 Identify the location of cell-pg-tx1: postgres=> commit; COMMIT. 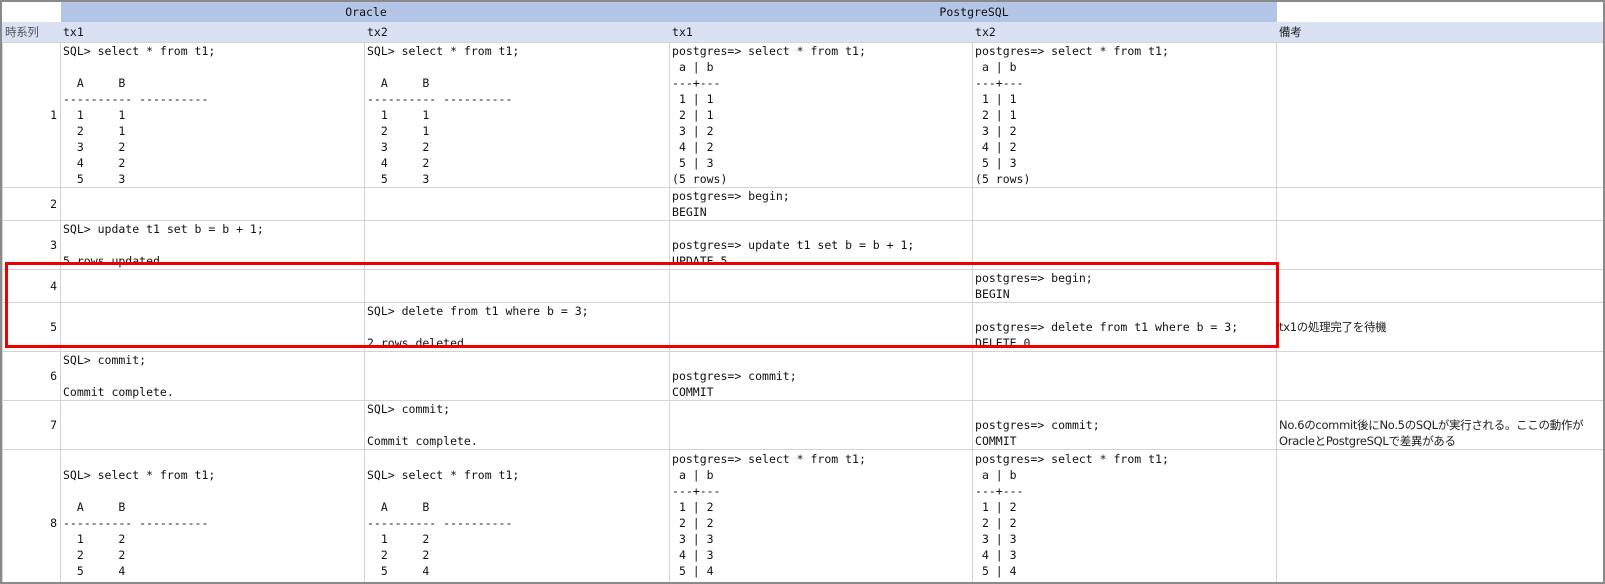
(821, 376).